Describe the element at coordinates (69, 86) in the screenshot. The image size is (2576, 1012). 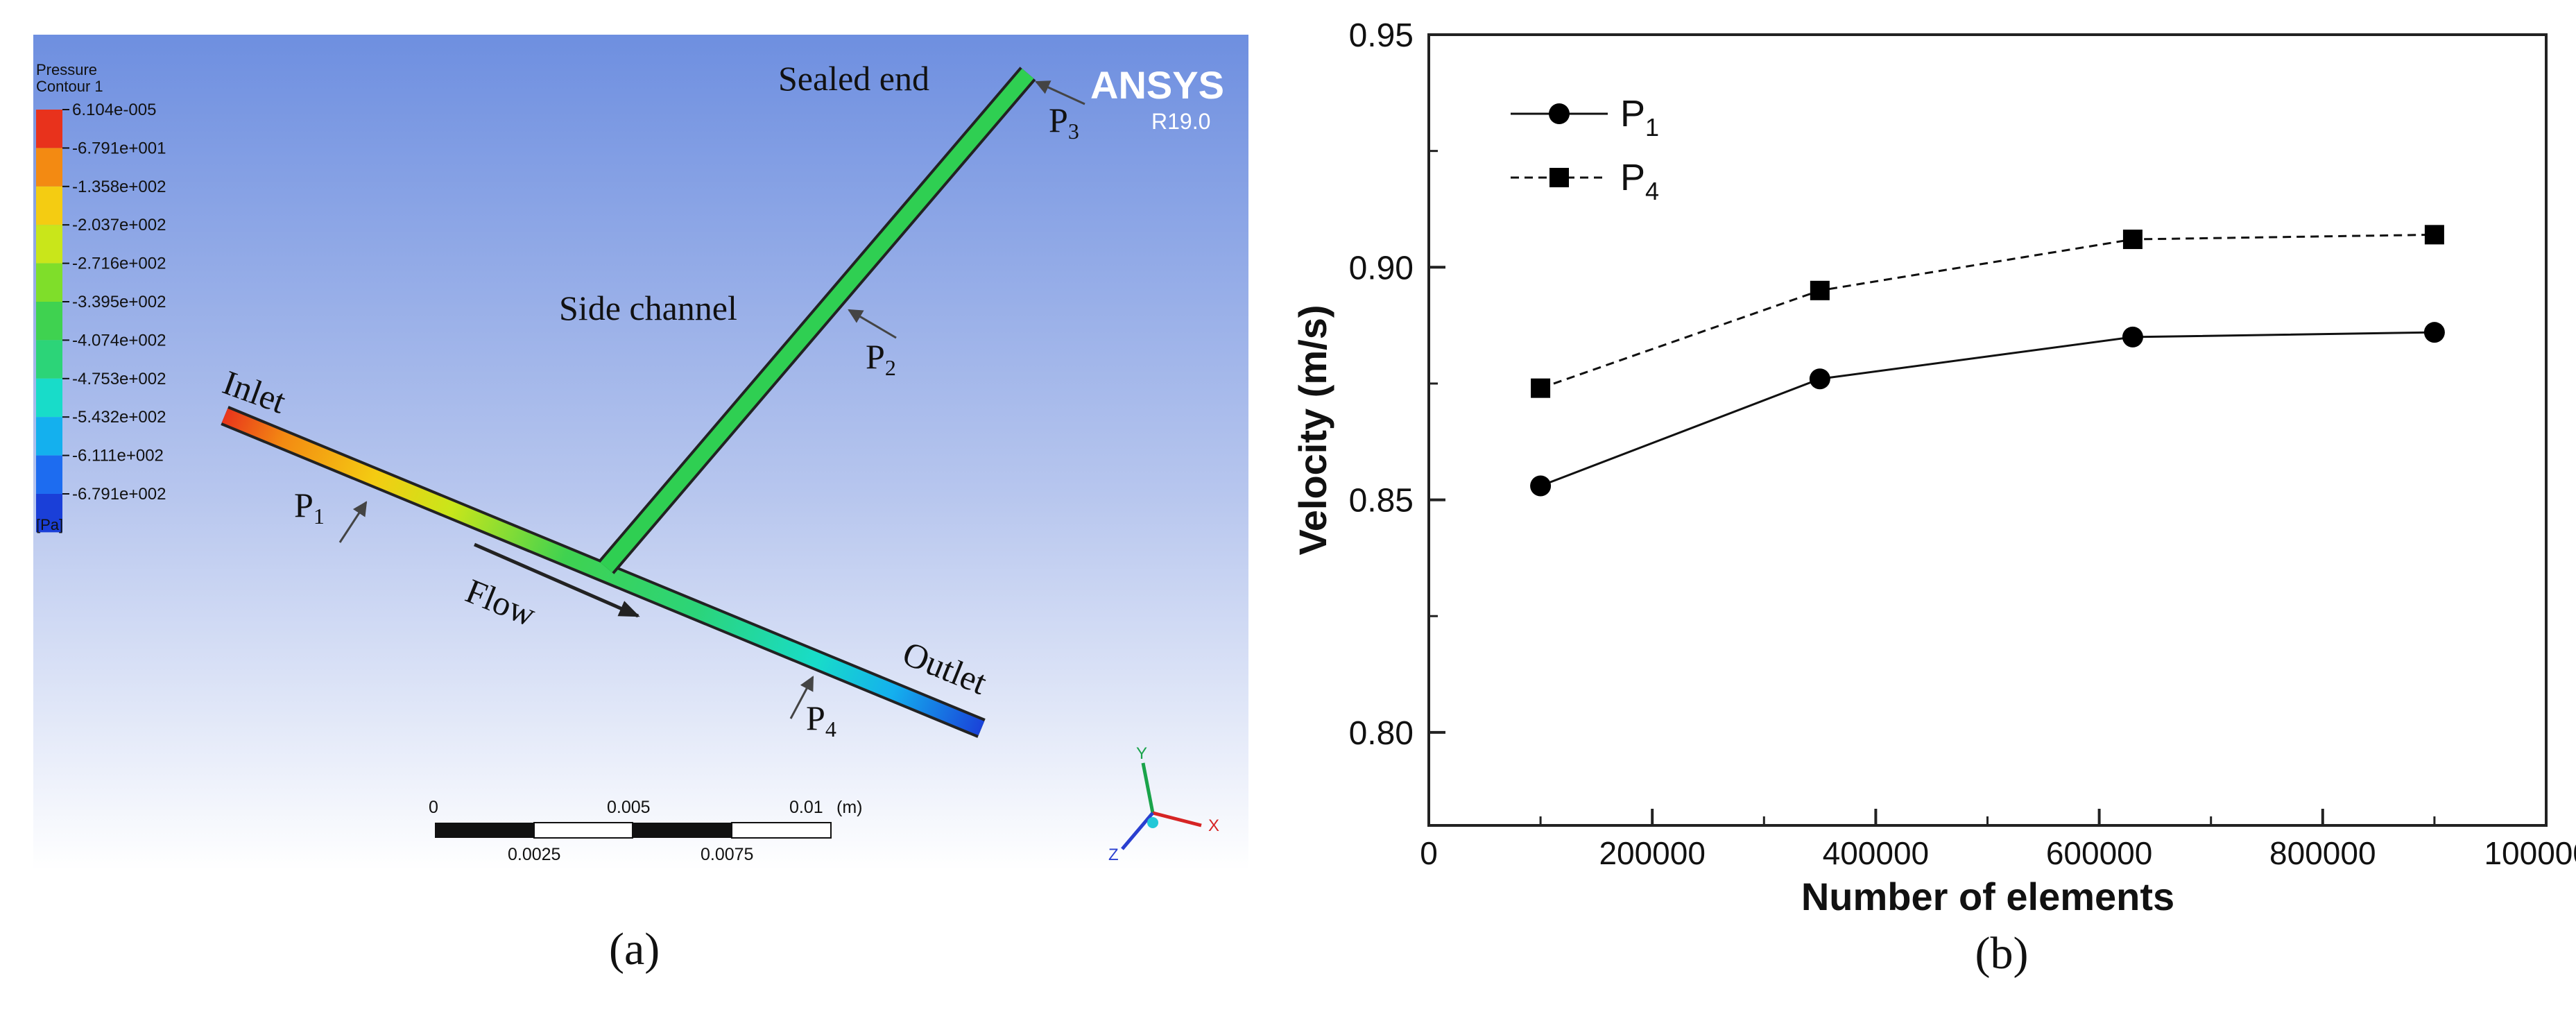
I see `legend-title-line2: Contour 1` at that location.